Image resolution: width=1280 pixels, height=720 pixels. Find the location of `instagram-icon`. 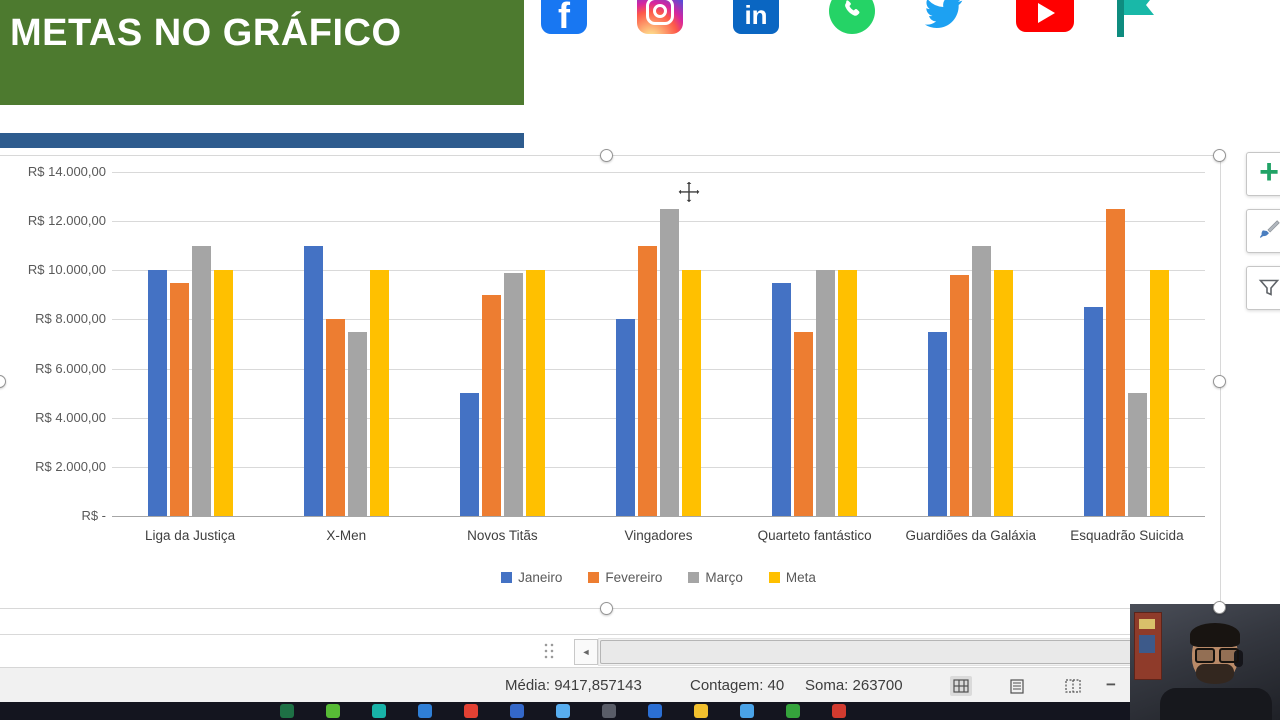

instagram-icon is located at coordinates (660, 17).